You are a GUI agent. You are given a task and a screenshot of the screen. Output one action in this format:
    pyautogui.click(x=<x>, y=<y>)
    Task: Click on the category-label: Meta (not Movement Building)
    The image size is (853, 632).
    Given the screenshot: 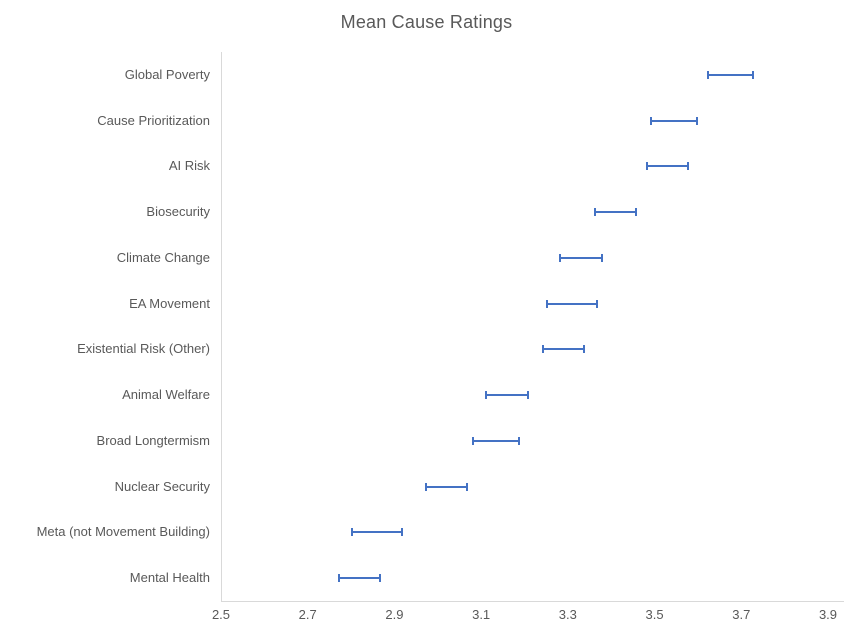 What is the action you would take?
    pyautogui.click(x=123, y=532)
    